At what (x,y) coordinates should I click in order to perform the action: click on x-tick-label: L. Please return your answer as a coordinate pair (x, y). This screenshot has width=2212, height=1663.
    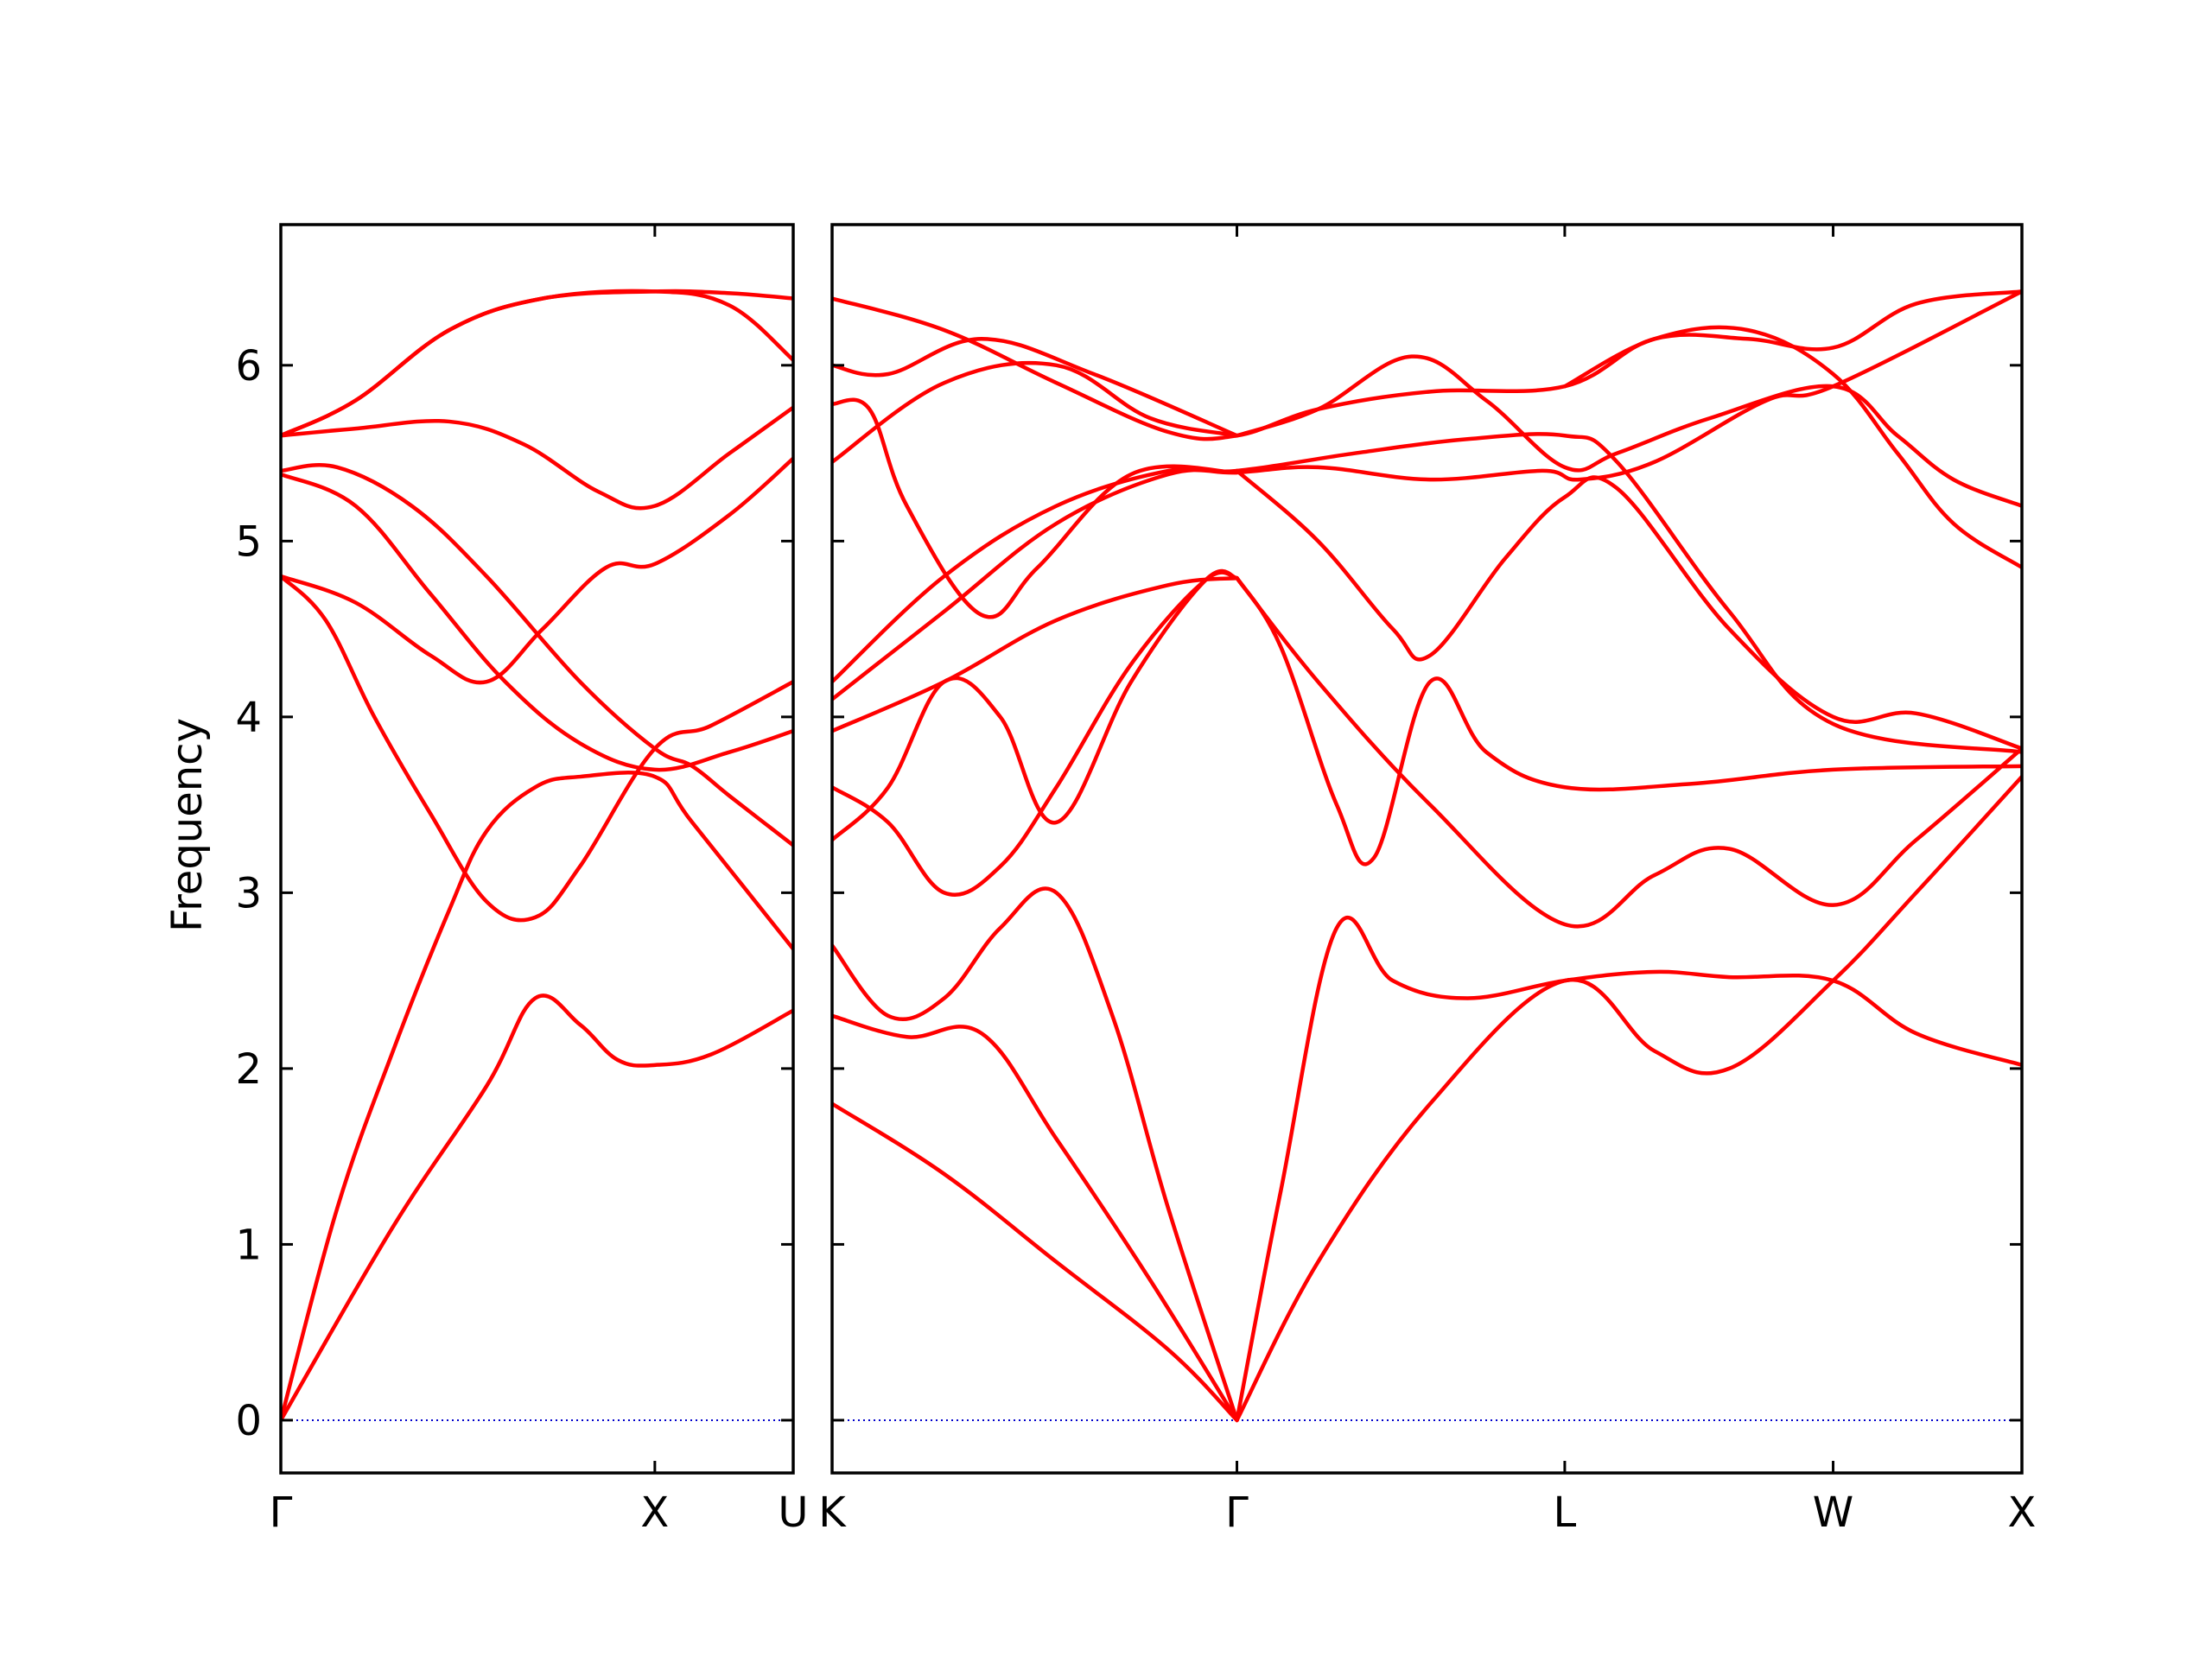
    Looking at the image, I should click on (1565, 1513).